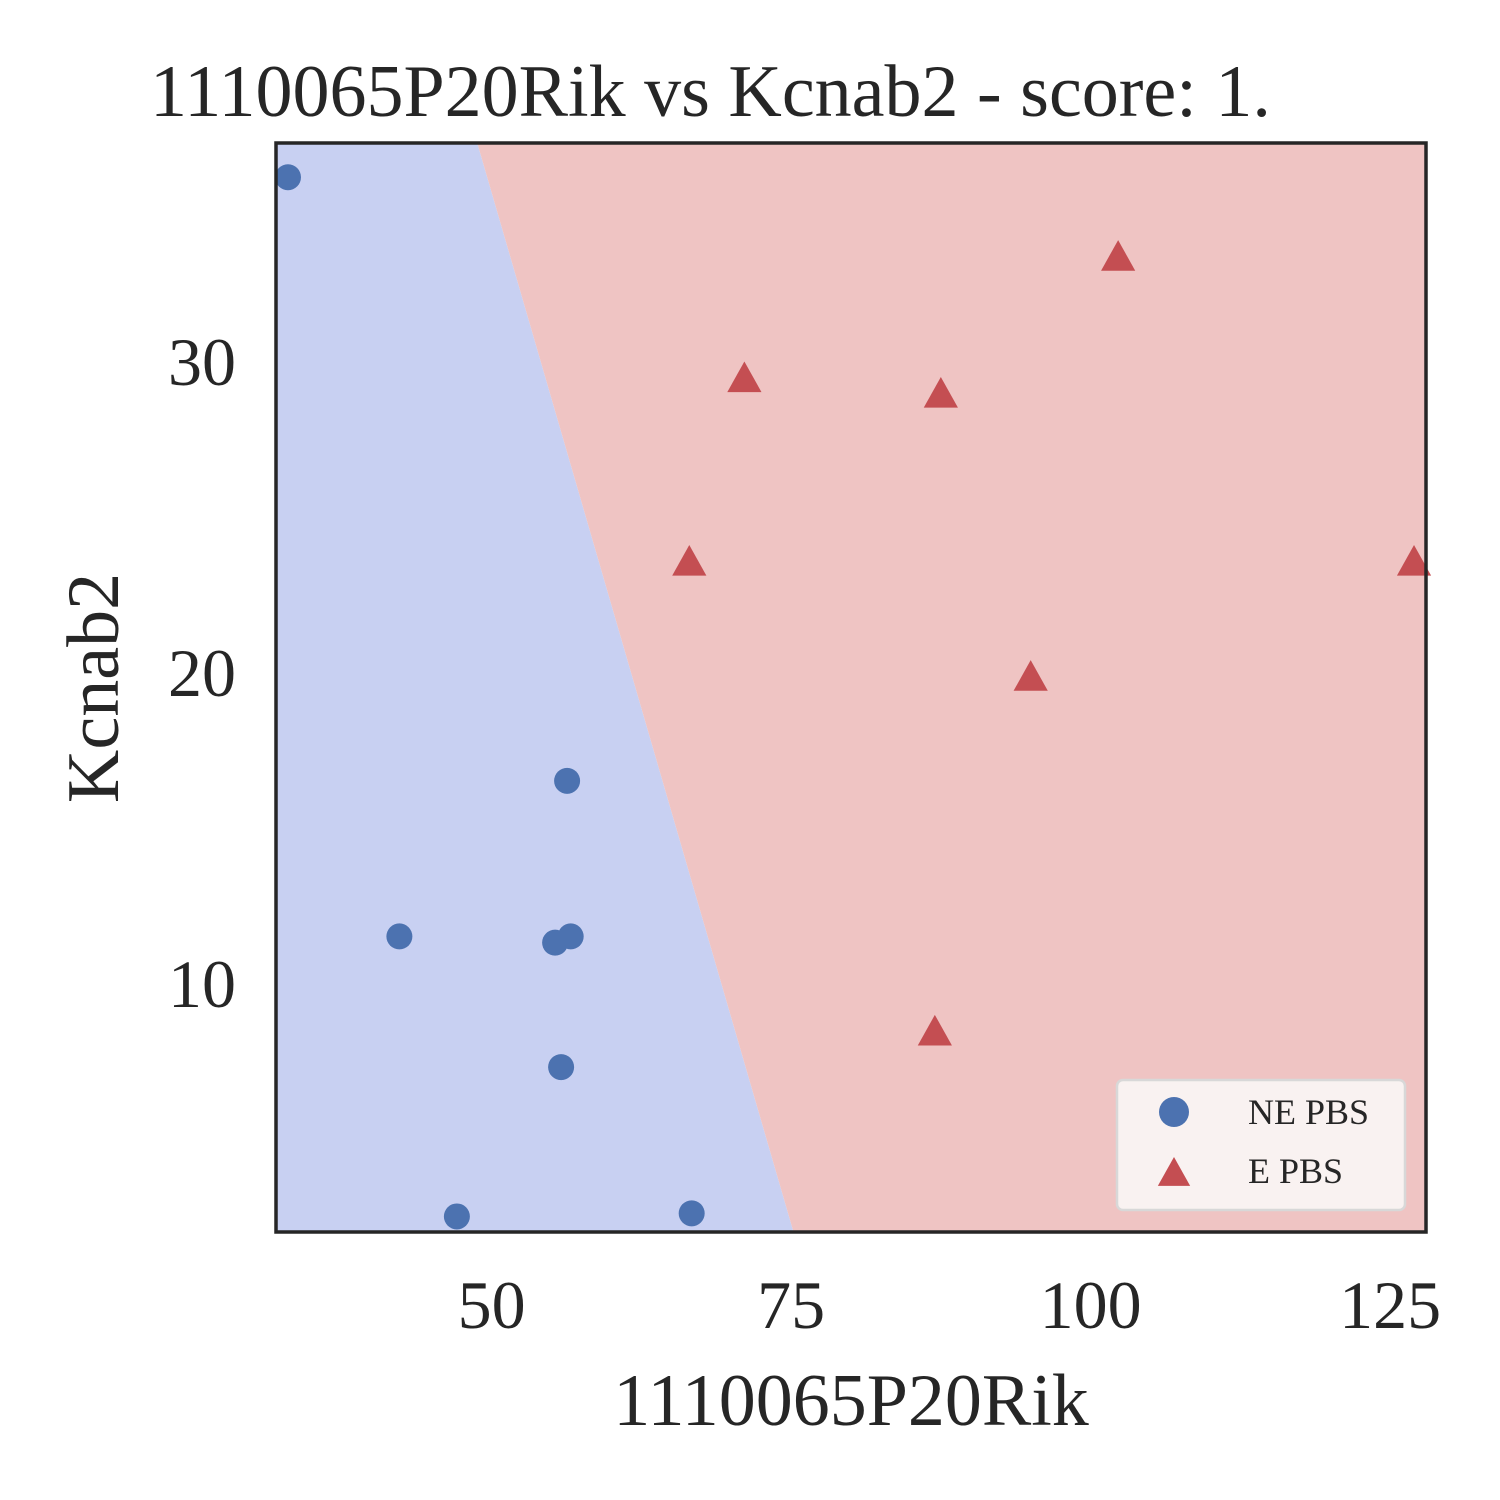 Image resolution: width=1500 pixels, height=1500 pixels. I want to click on legend-label-e-pbs: E PBS, so click(1295, 1171).